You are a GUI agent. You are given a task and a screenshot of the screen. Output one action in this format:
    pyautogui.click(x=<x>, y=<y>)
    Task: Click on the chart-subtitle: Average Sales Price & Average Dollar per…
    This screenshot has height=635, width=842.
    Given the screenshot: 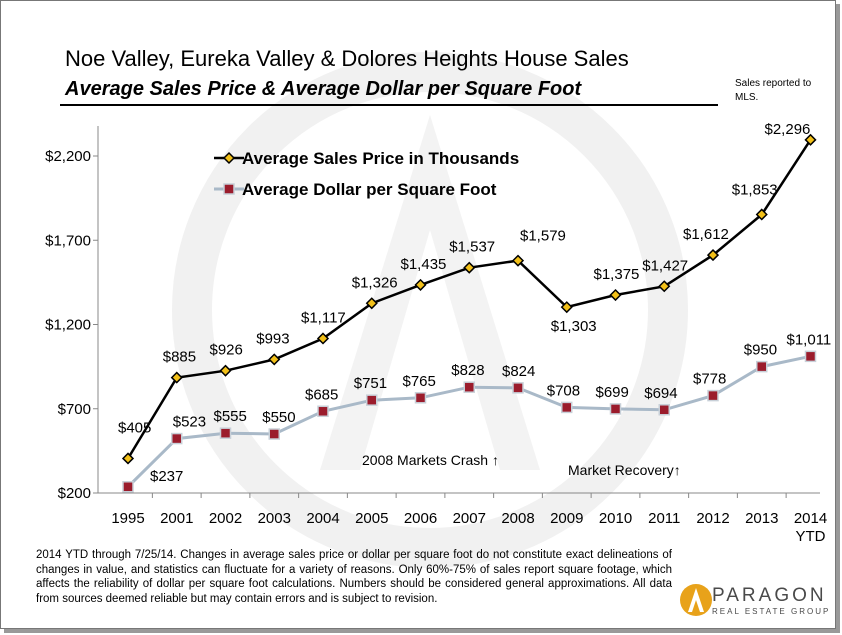 What is the action you would take?
    pyautogui.click(x=323, y=89)
    